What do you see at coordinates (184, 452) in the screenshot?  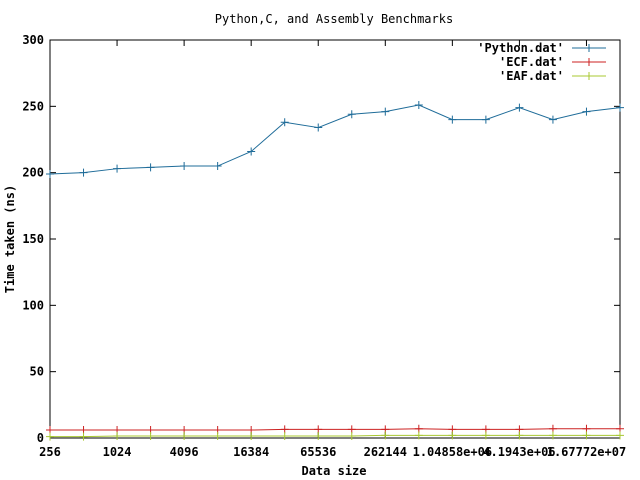 I see `x-tick-label: 4096` at bounding box center [184, 452].